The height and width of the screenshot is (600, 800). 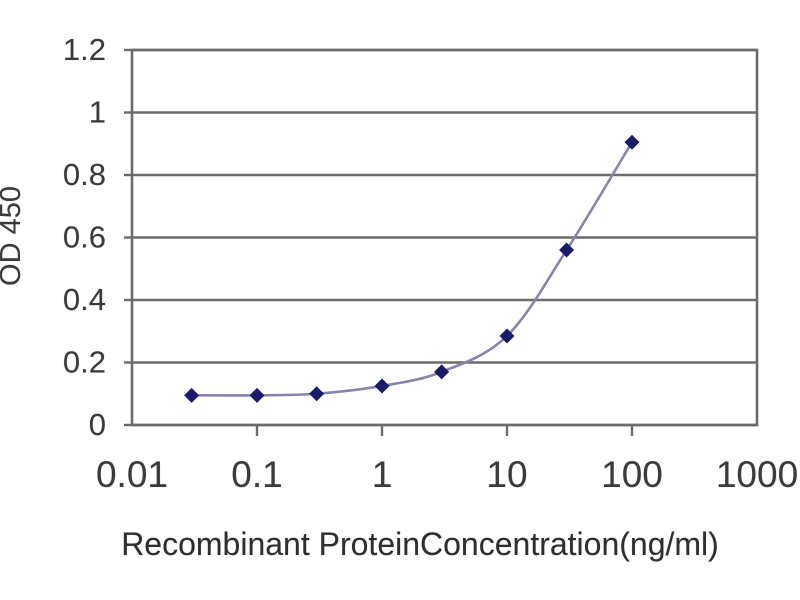 I want to click on x-tick-label: 1000, so click(x=757, y=474).